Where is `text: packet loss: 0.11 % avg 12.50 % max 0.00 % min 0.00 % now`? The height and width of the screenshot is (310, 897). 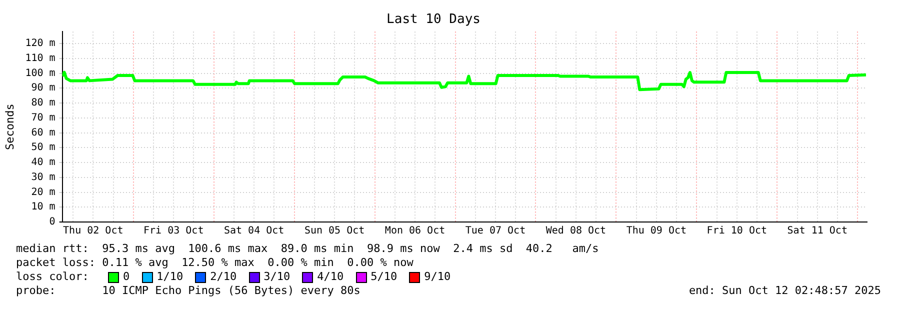
text: packet loss: 0.11 % avg 12.50 % max 0.00 % min 0.00 % now is located at coordinates (215, 262).